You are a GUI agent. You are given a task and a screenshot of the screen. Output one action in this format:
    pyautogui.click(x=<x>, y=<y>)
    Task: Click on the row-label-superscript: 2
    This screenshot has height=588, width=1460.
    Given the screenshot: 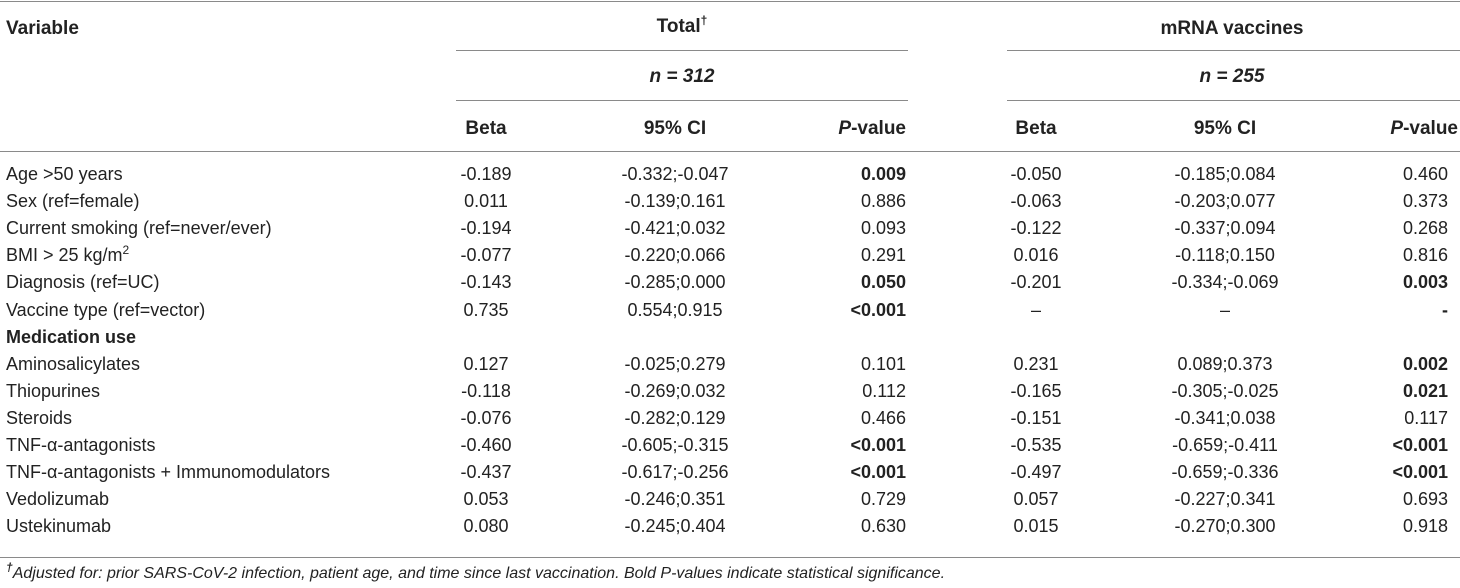 What is the action you would take?
    pyautogui.click(x=126, y=250)
    